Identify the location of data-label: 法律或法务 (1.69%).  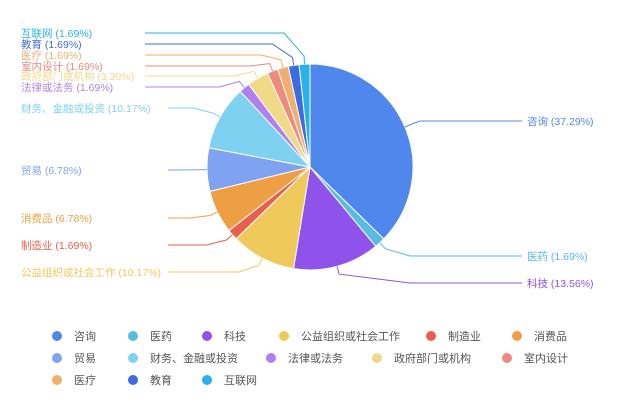
(67, 87).